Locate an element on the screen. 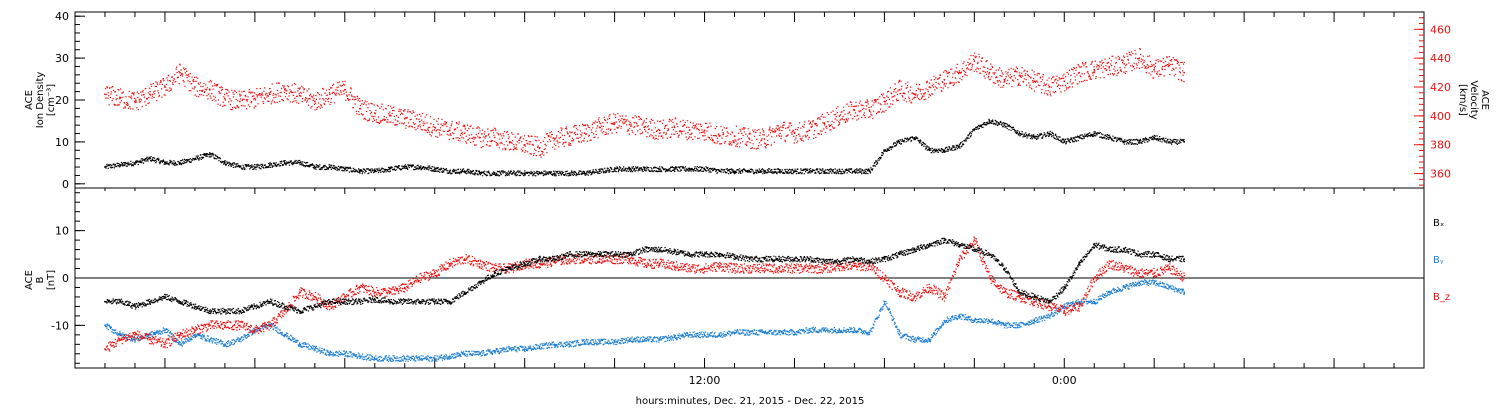  top-right-axis: 360 380 400 420 440 460 is located at coordinates (1432, 101).